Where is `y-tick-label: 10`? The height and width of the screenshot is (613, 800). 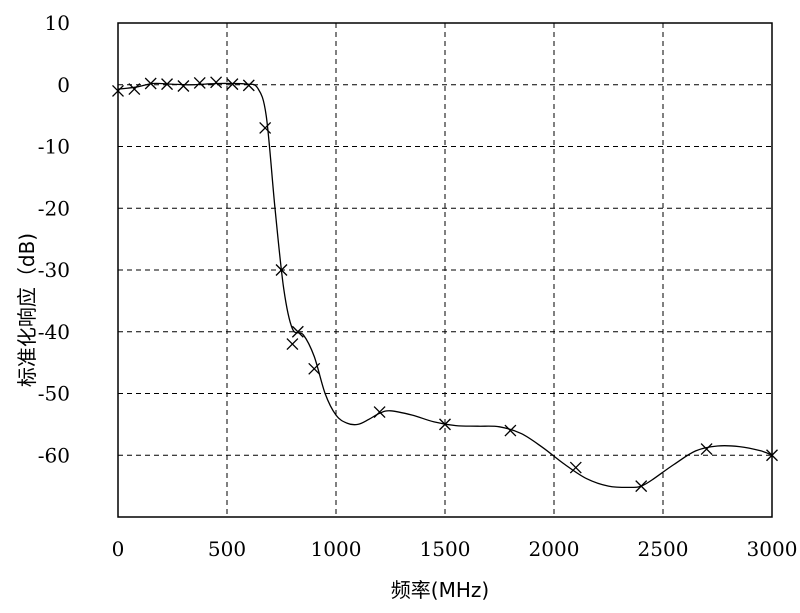 y-tick-label: 10 is located at coordinates (57, 23).